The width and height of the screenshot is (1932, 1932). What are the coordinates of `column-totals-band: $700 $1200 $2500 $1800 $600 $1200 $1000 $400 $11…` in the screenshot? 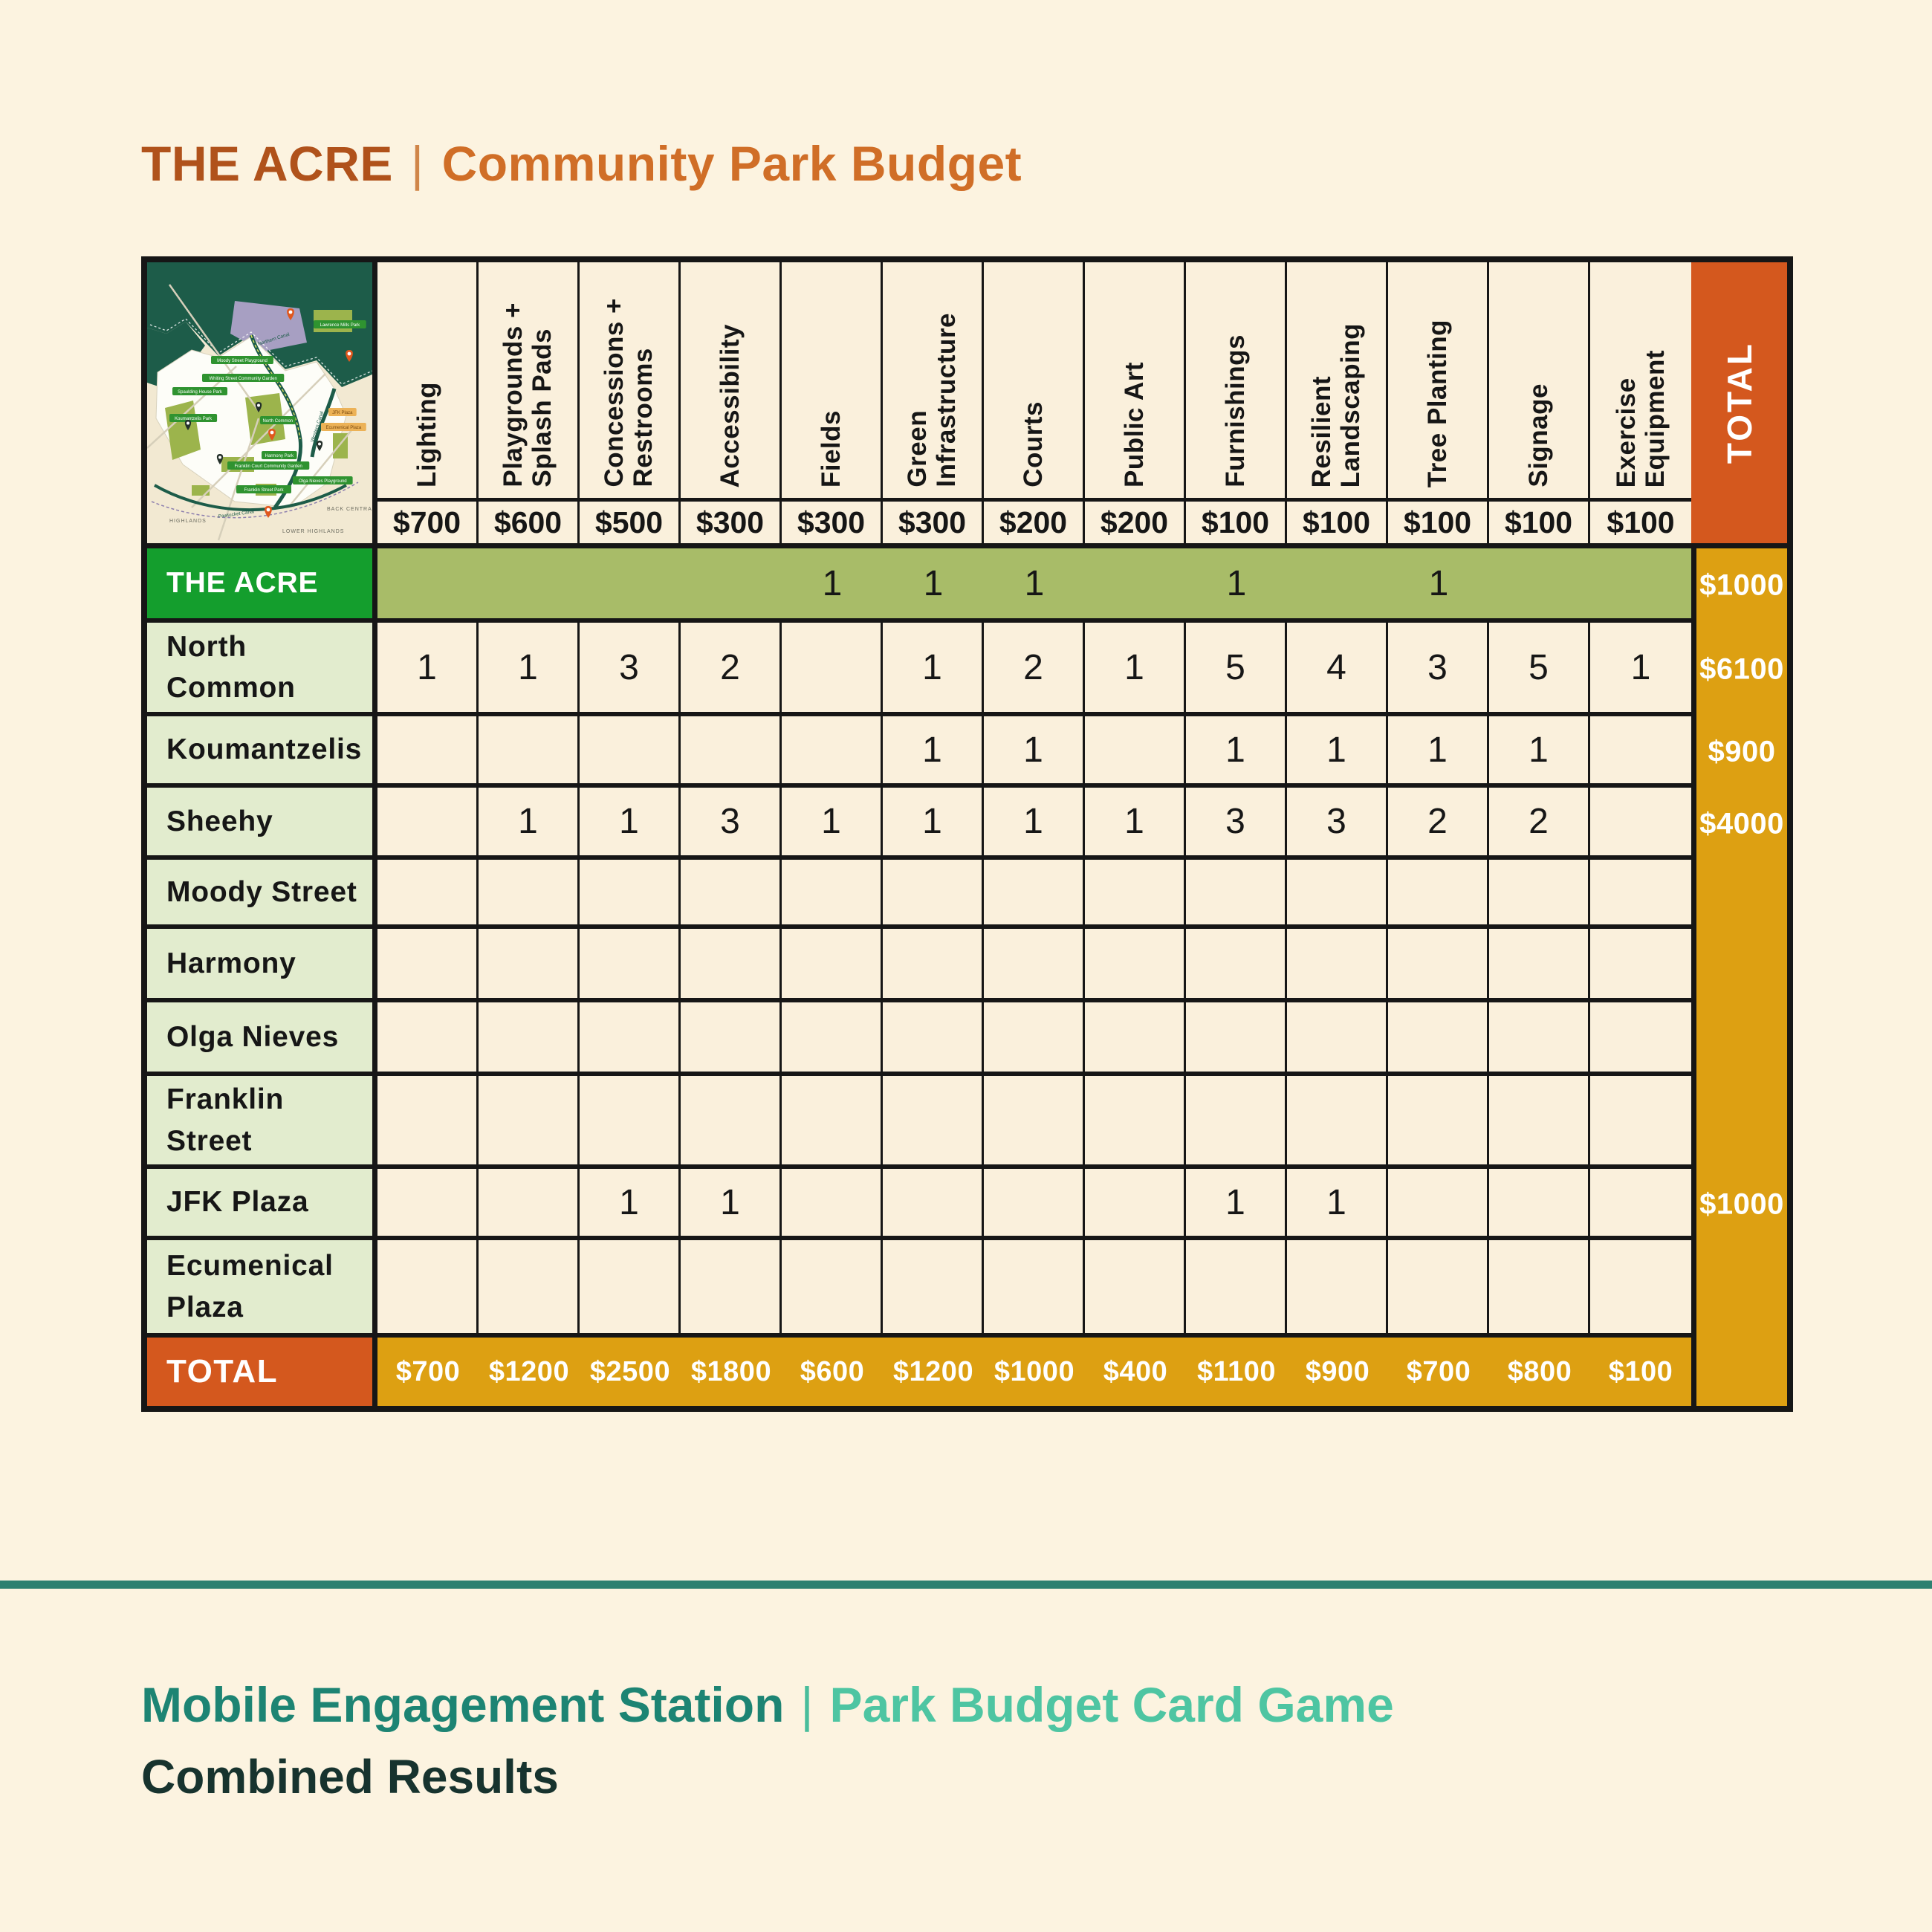 It's located at (1034, 1372).